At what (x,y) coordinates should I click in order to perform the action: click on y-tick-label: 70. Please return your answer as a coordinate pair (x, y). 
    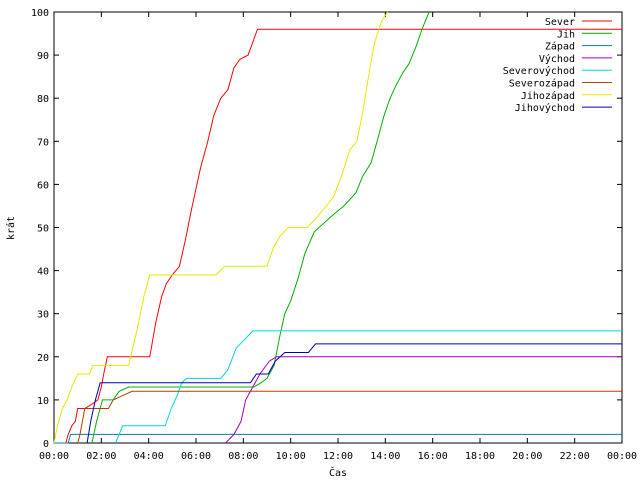
    Looking at the image, I should click on (43, 142).